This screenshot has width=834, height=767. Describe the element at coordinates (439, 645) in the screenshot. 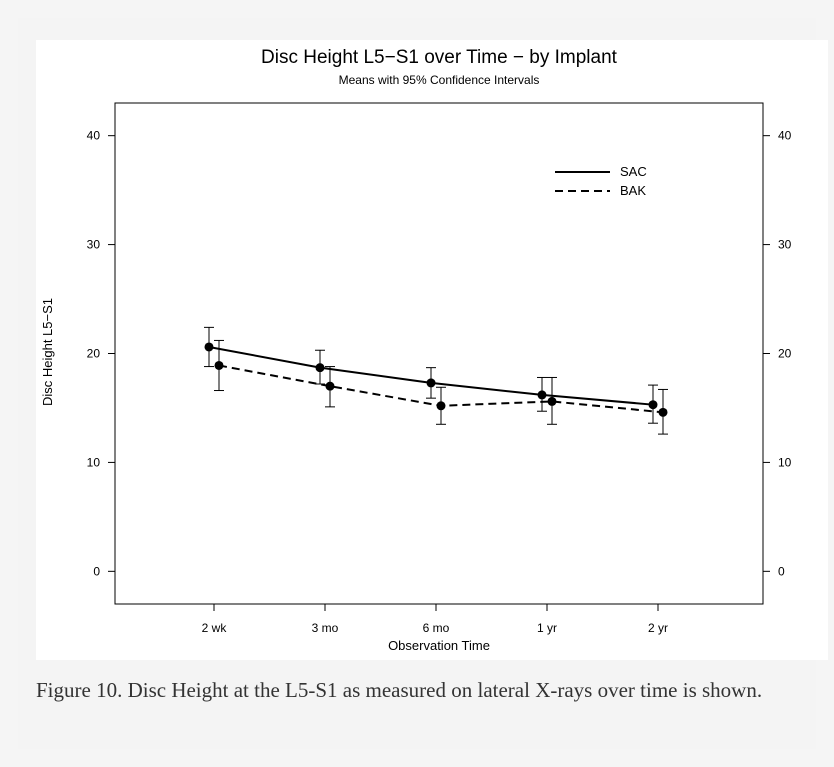

I see `x-axis-label: Observation Time` at that location.